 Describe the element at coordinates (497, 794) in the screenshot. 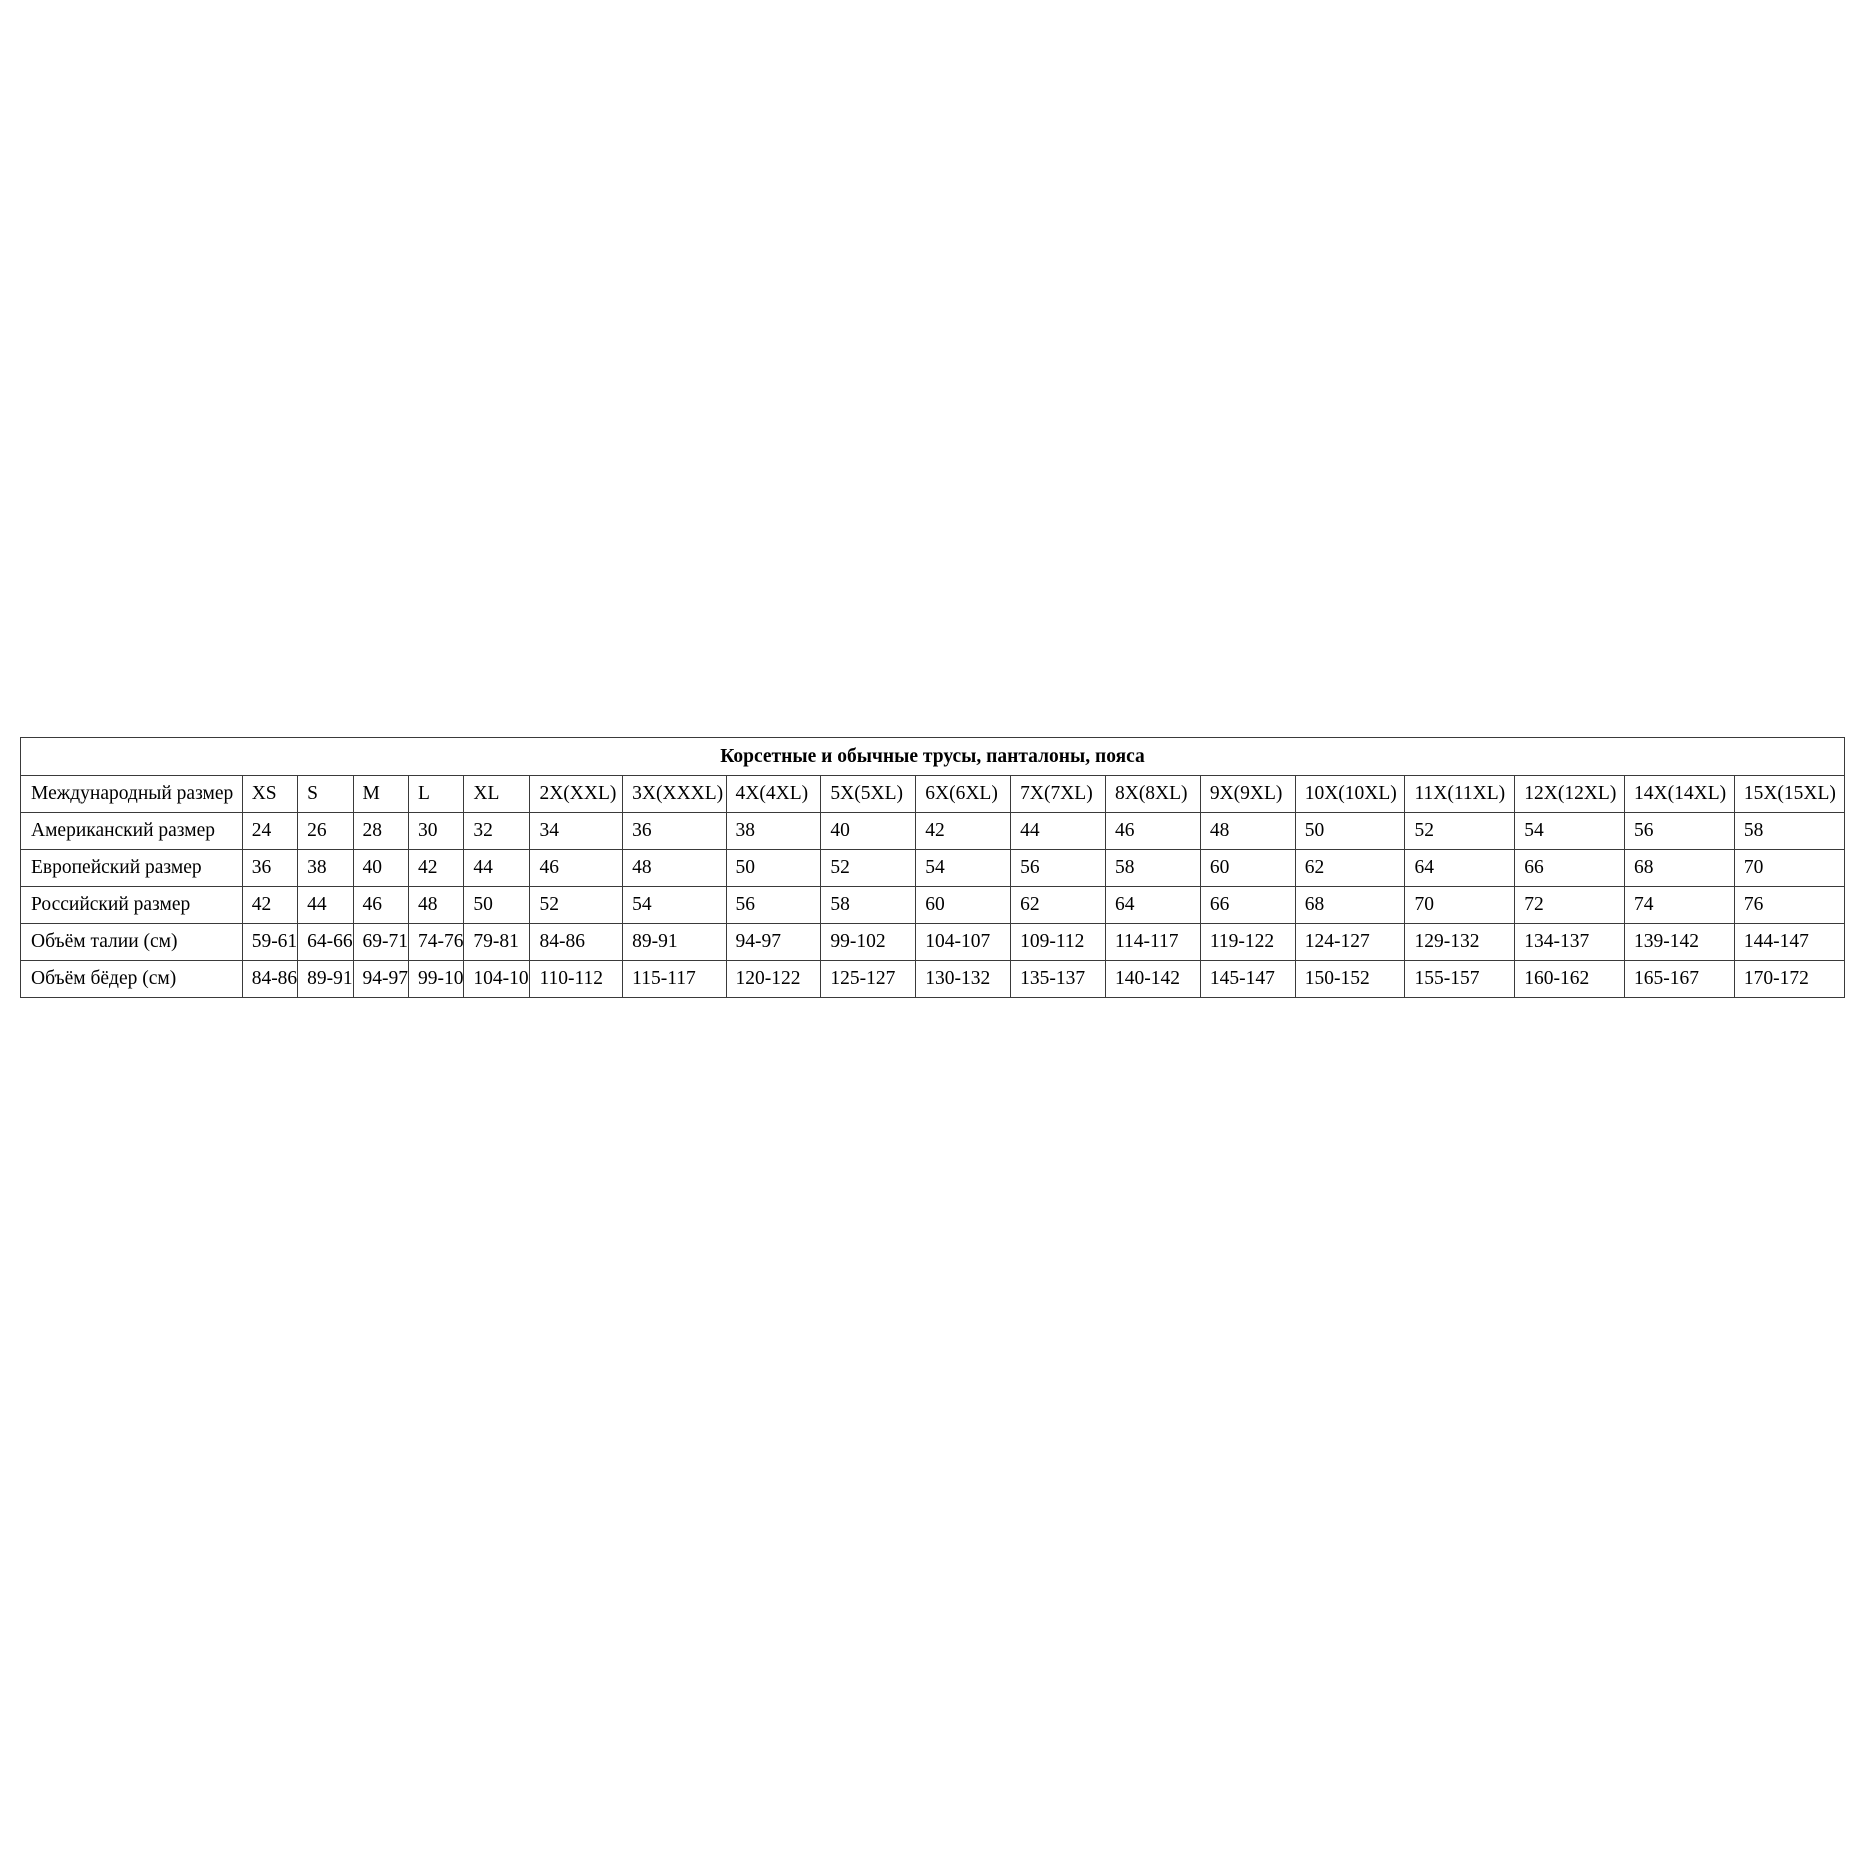

I see `cell-international-4: XL` at that location.